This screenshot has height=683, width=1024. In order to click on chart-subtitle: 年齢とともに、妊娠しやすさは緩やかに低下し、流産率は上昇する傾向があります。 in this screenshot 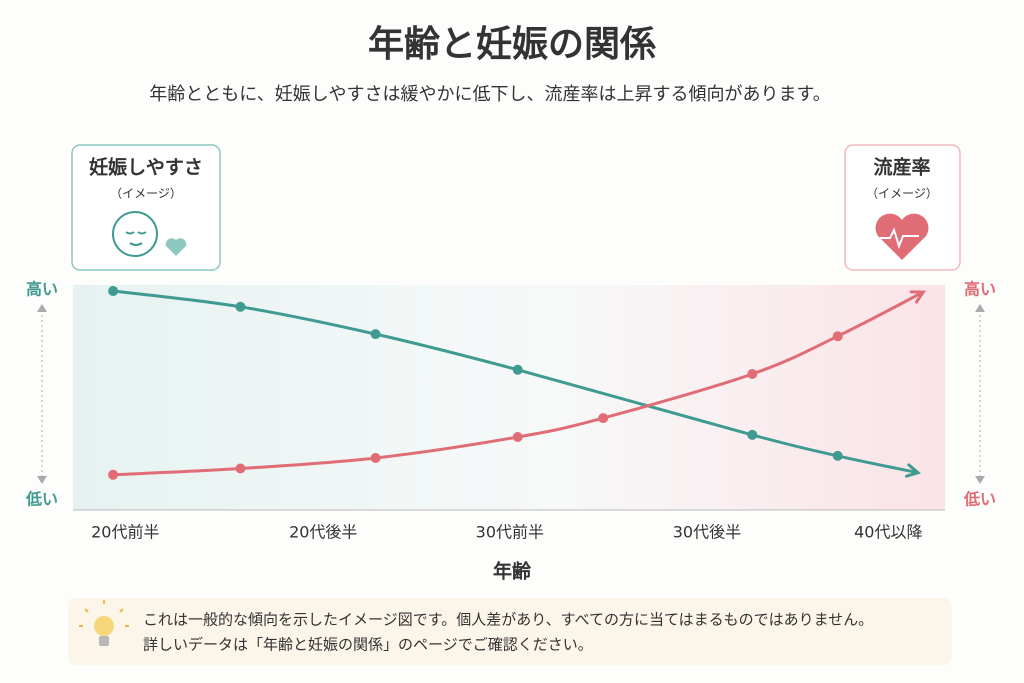, I will do `click(489, 94)`.